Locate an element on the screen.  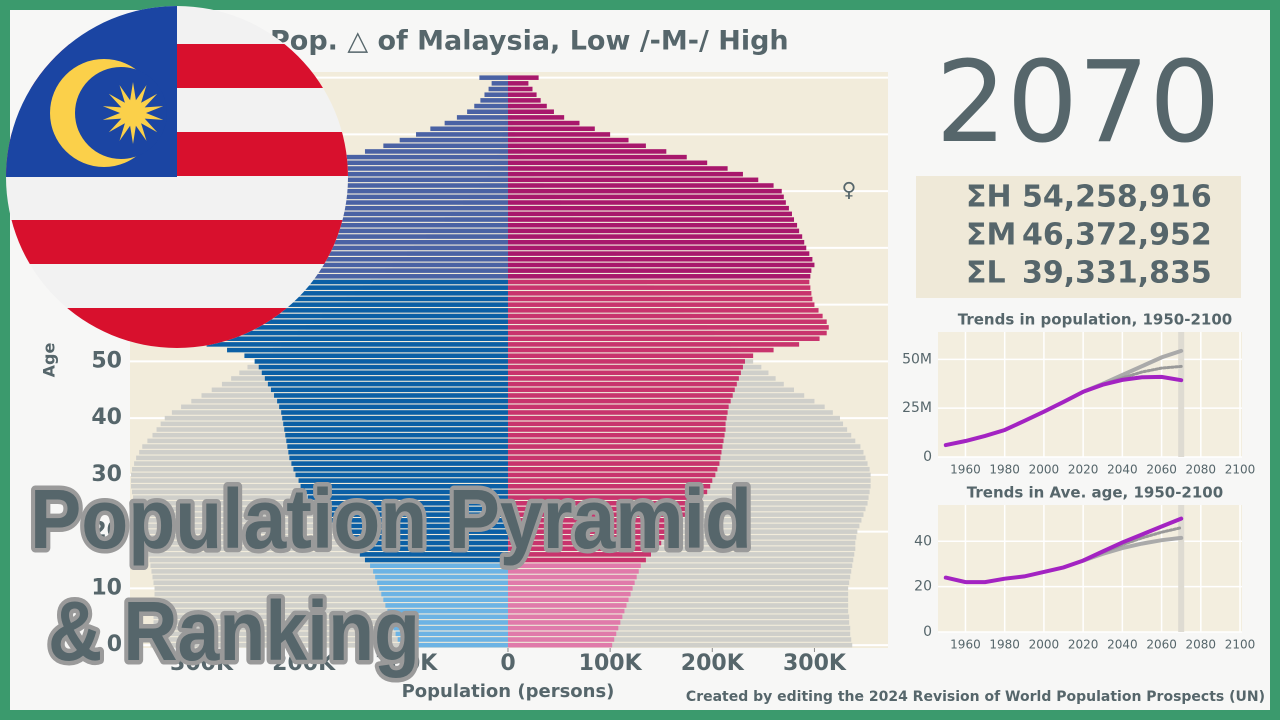
total-value: 39,331,835 is located at coordinates (1117, 273).